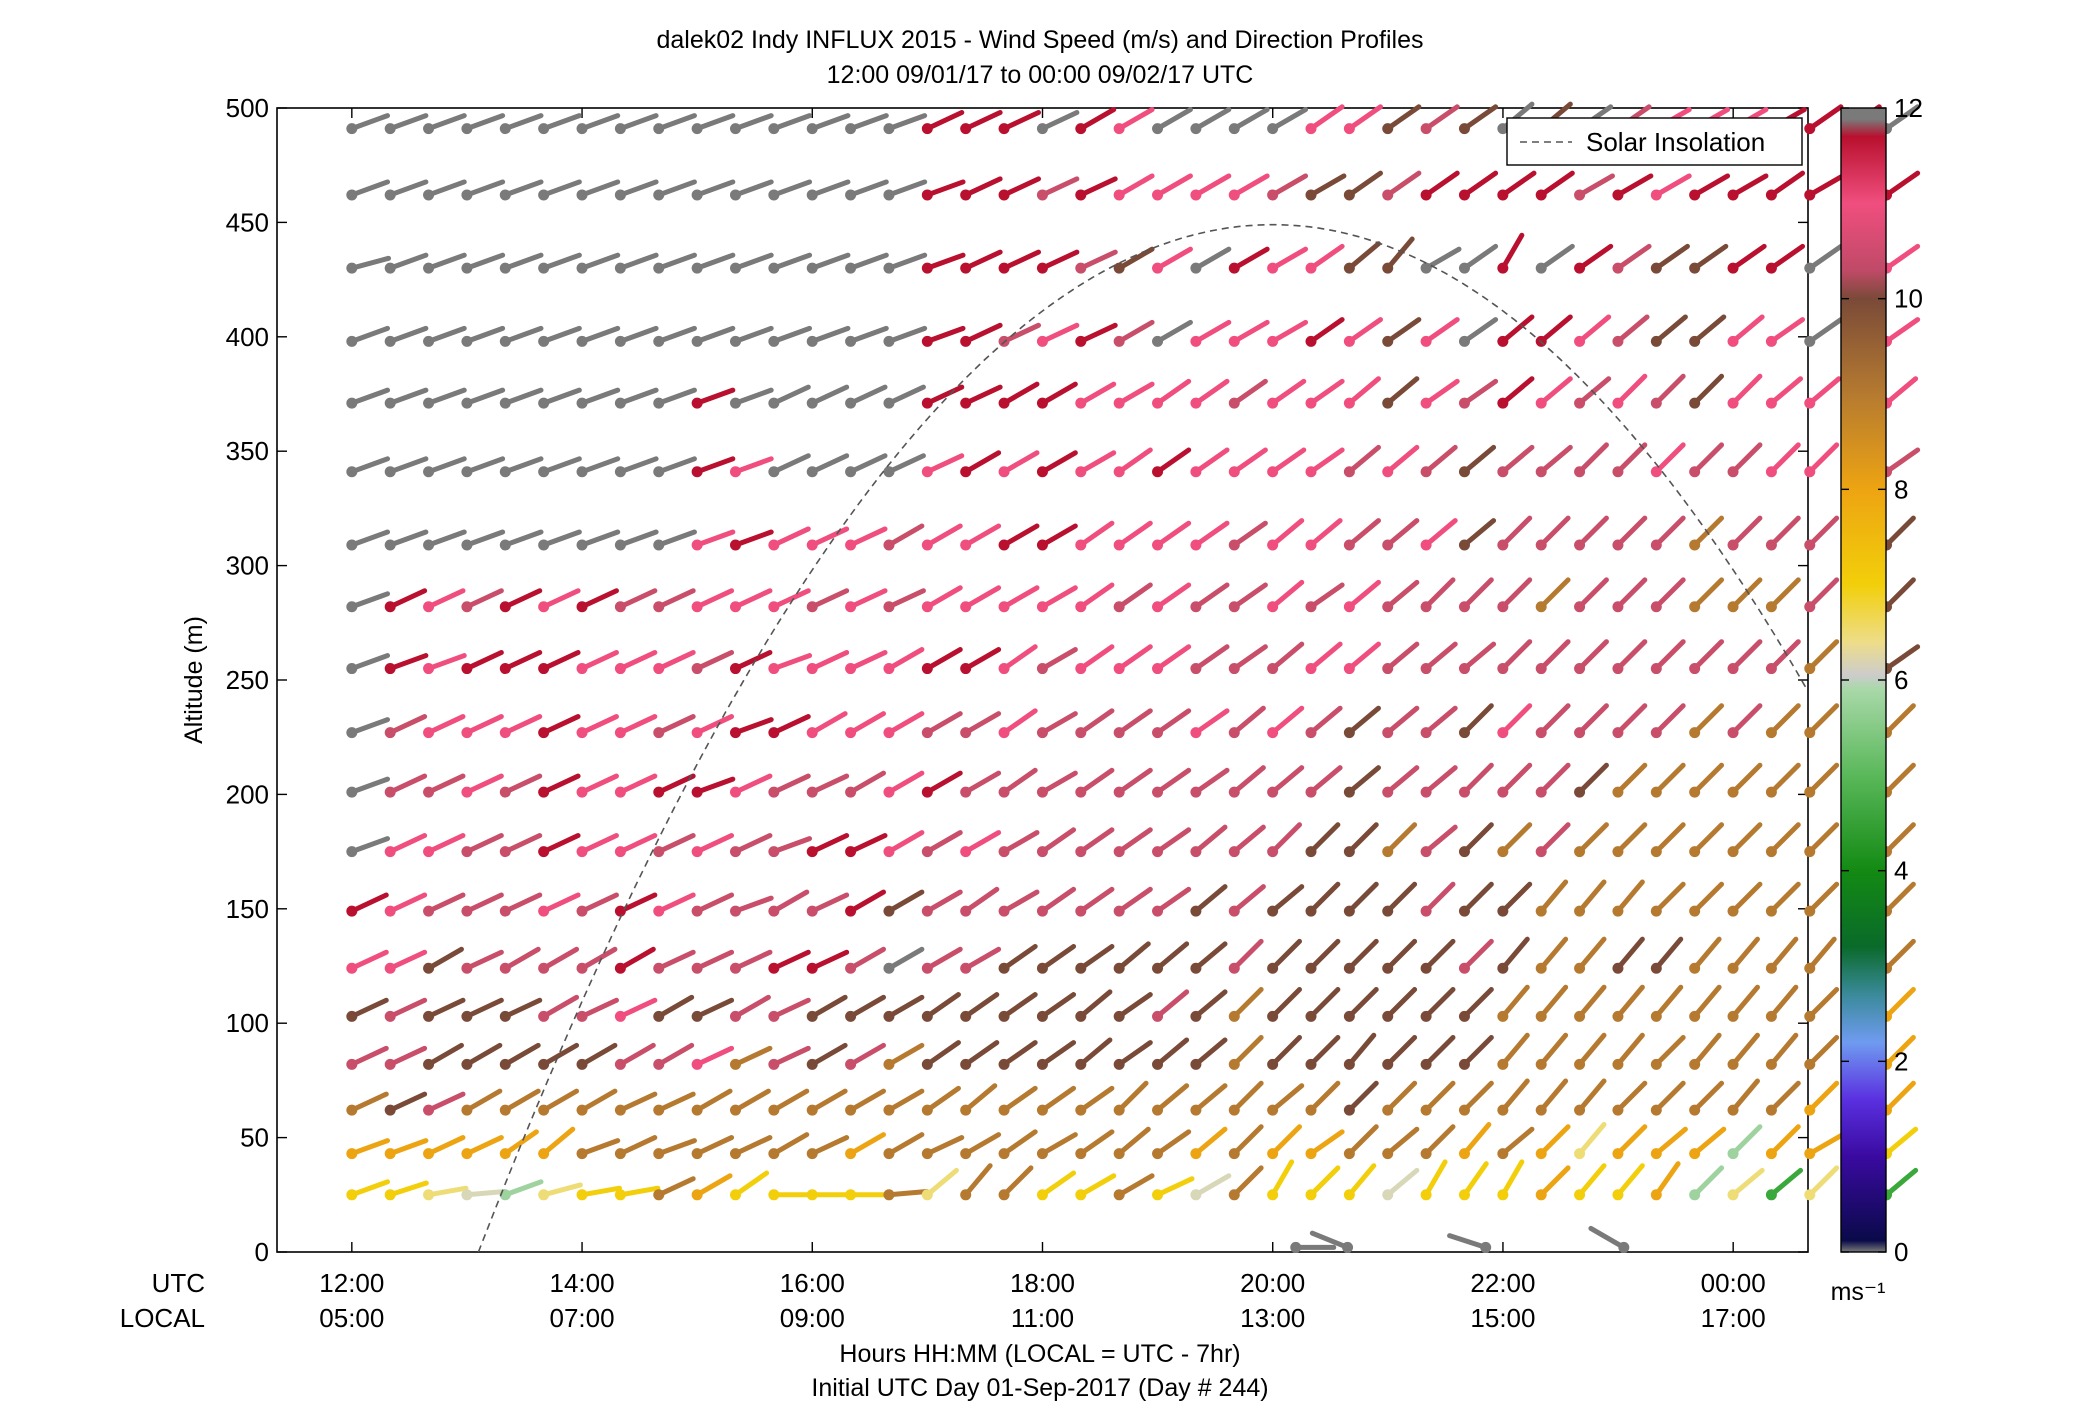 The image size is (2098, 1425). I want to click on x-tick-label-local: 09:00, so click(812, 1318).